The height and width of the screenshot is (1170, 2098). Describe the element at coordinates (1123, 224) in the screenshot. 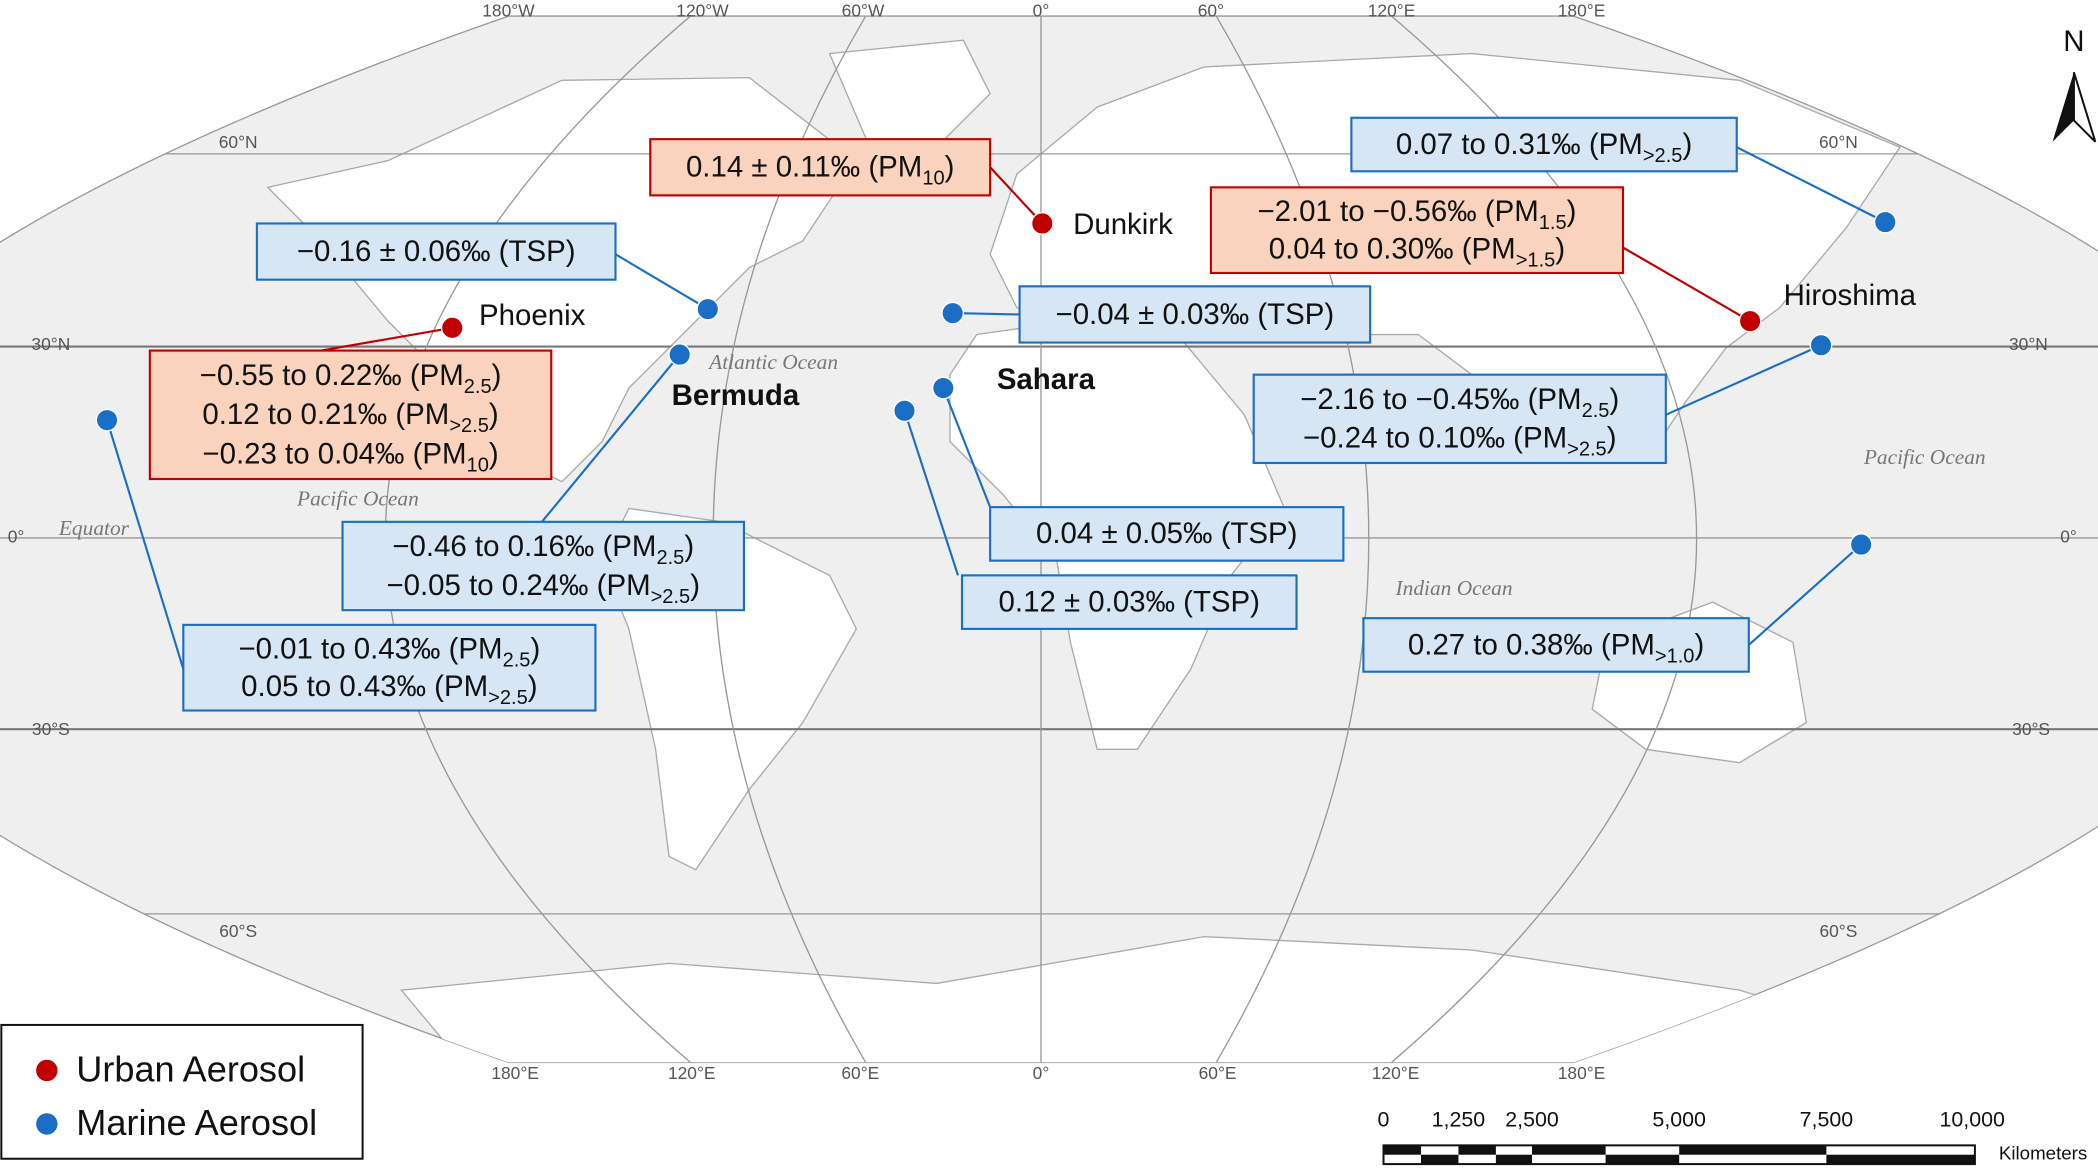

I see `place-label: Dunkirk` at that location.